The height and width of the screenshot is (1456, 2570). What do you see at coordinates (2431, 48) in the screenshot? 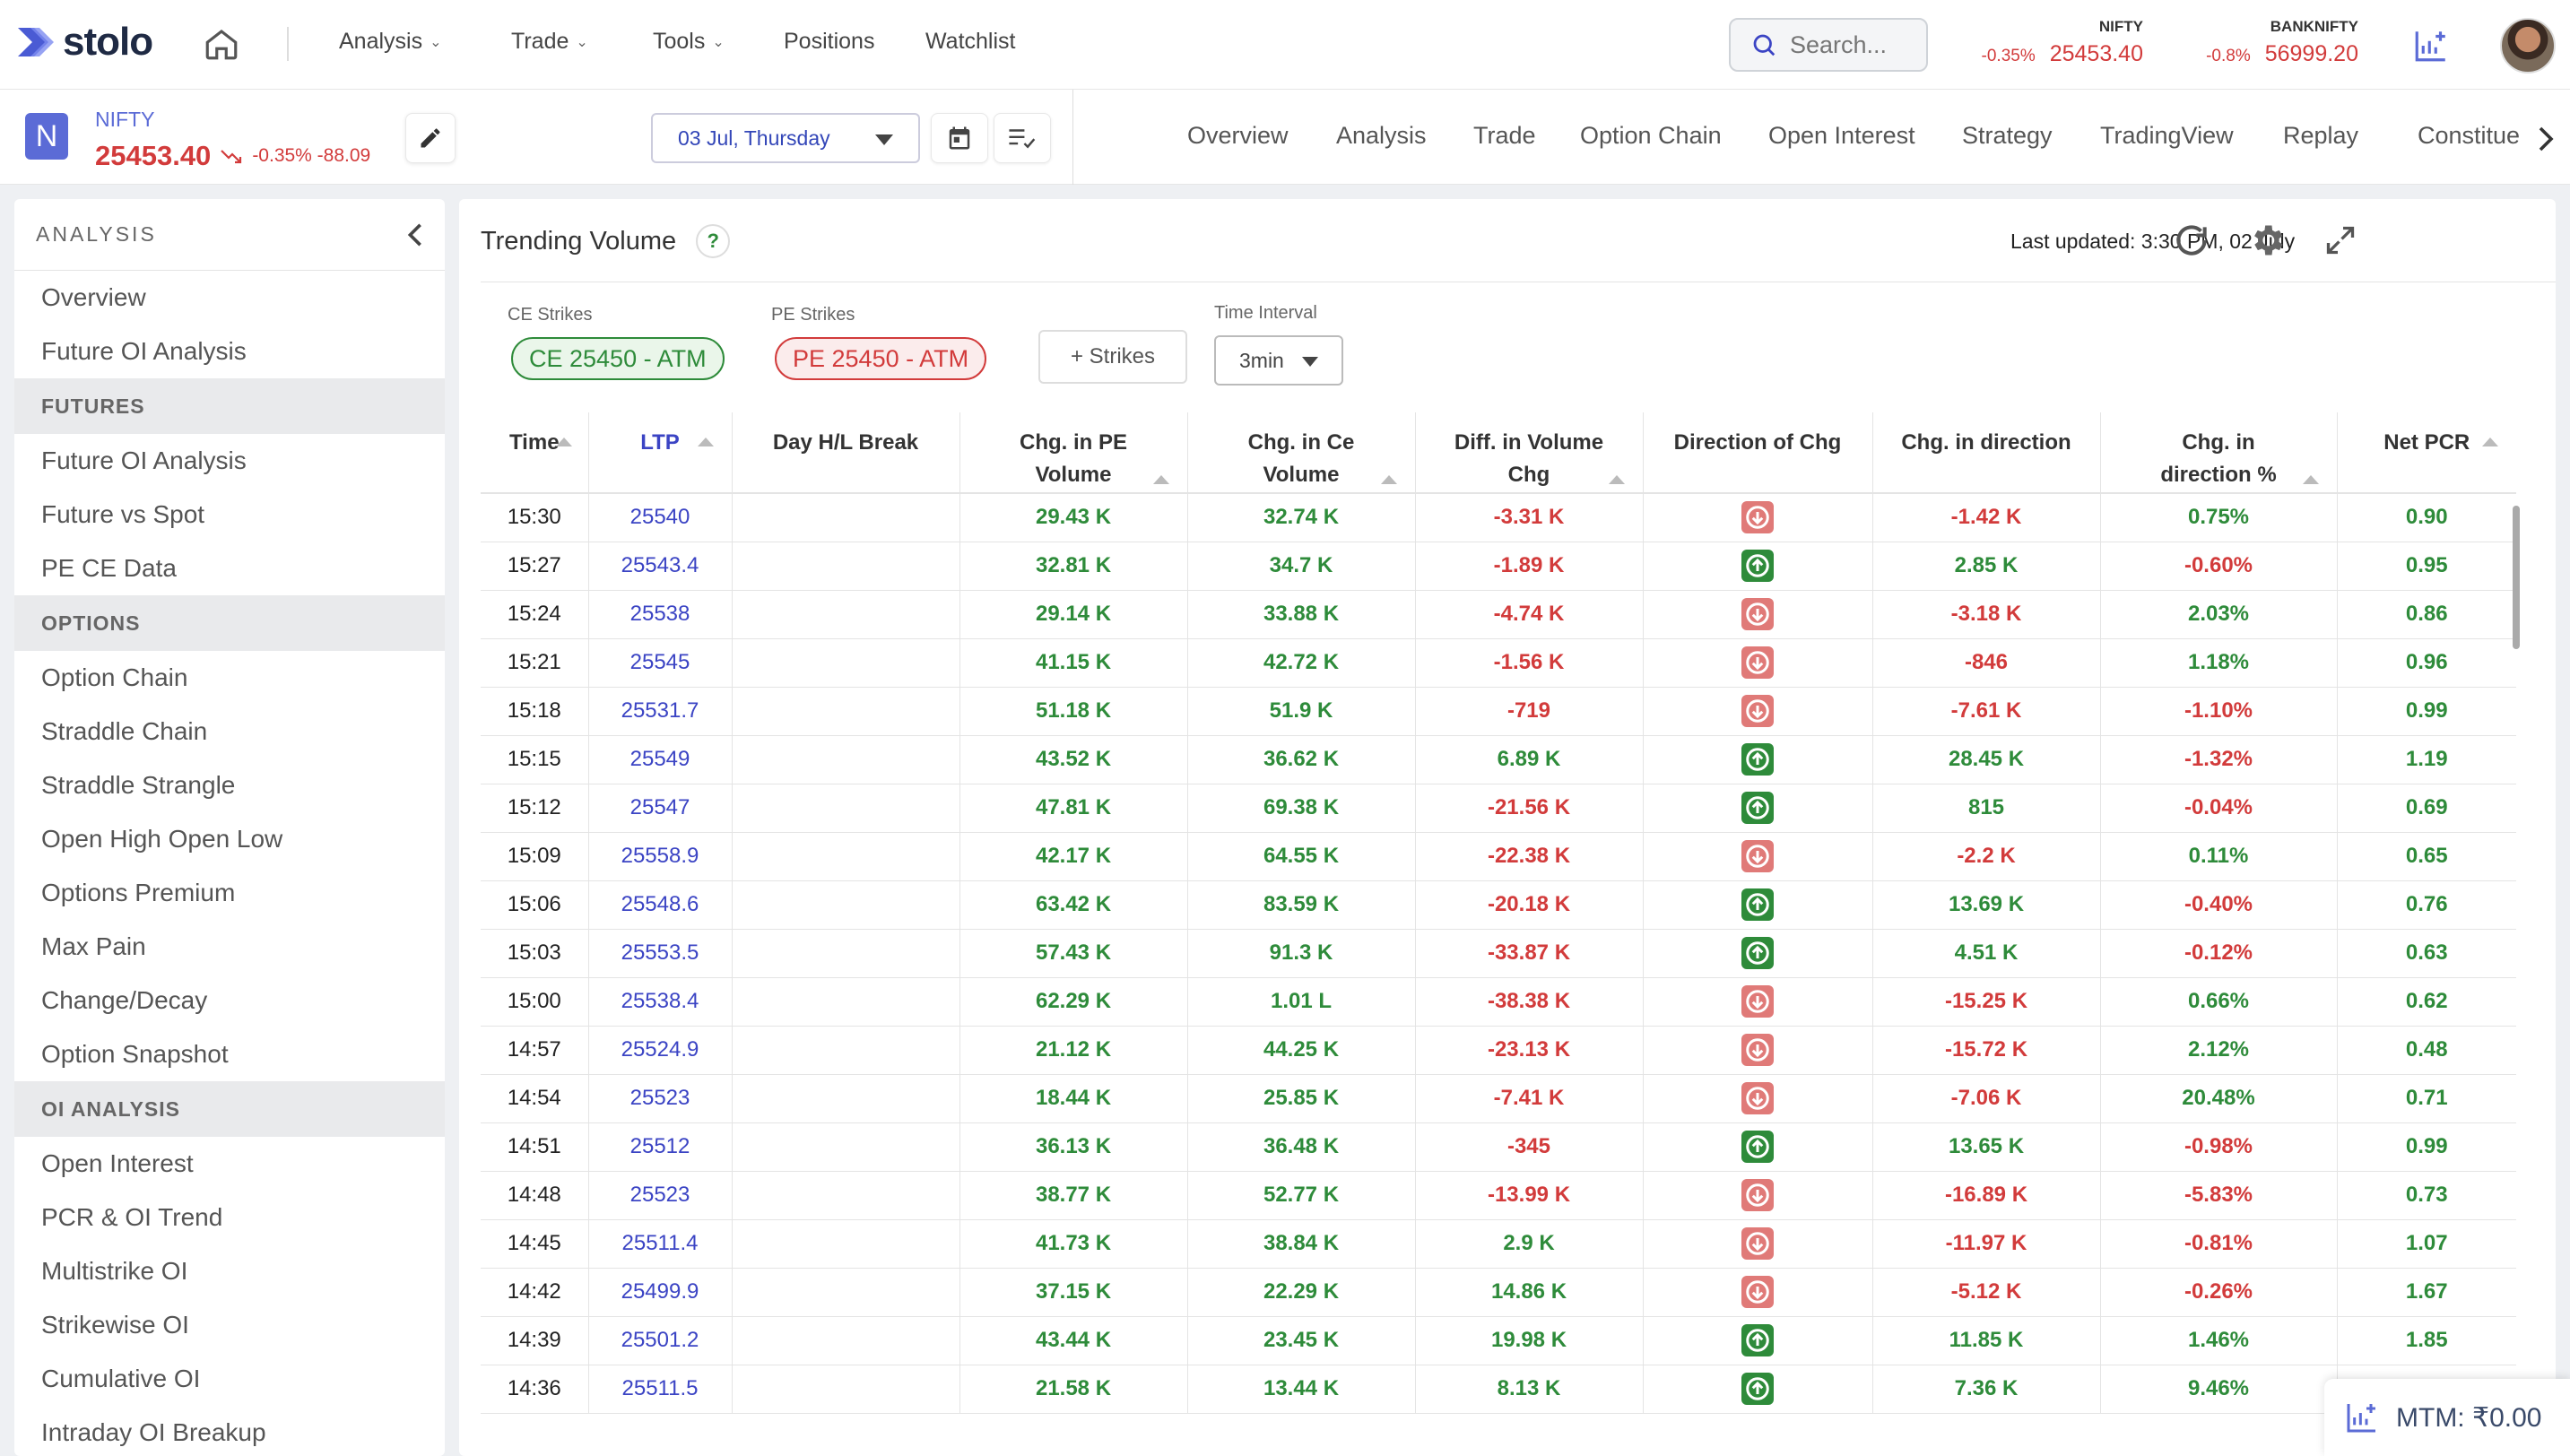
I see `add-chart-icon` at bounding box center [2431, 48].